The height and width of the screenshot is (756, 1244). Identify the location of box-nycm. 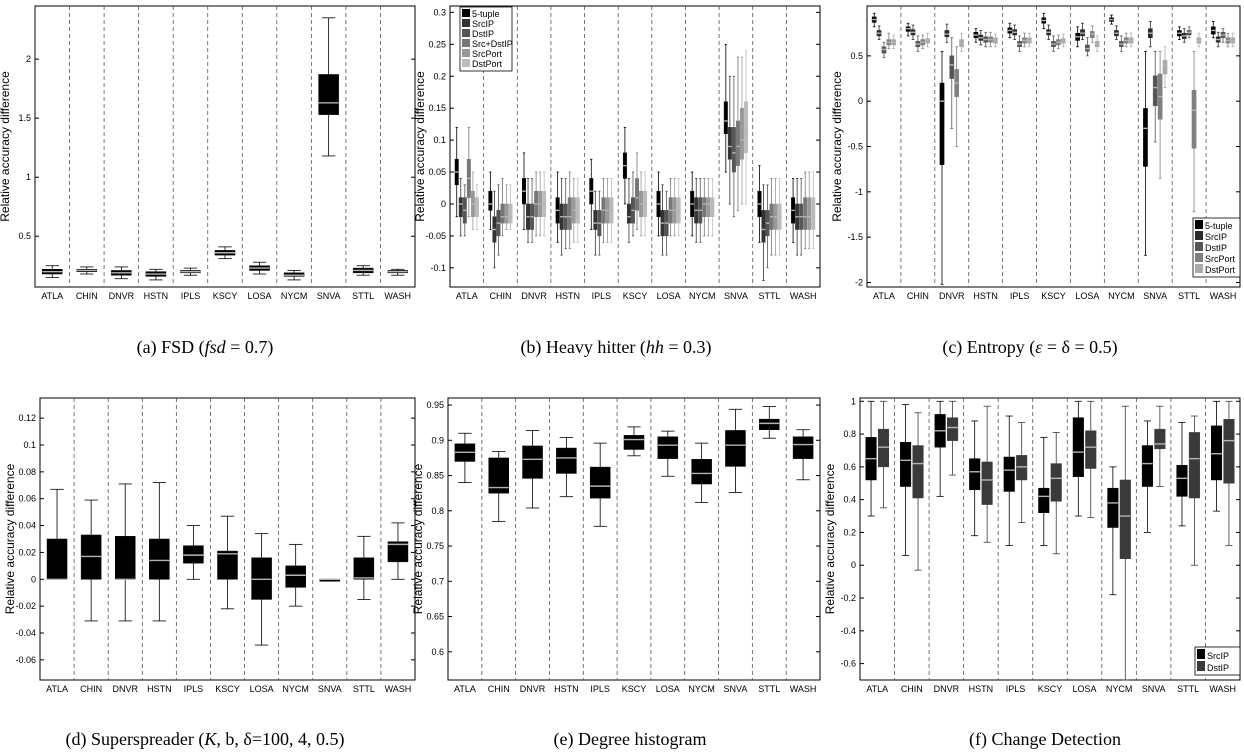
(701, 472).